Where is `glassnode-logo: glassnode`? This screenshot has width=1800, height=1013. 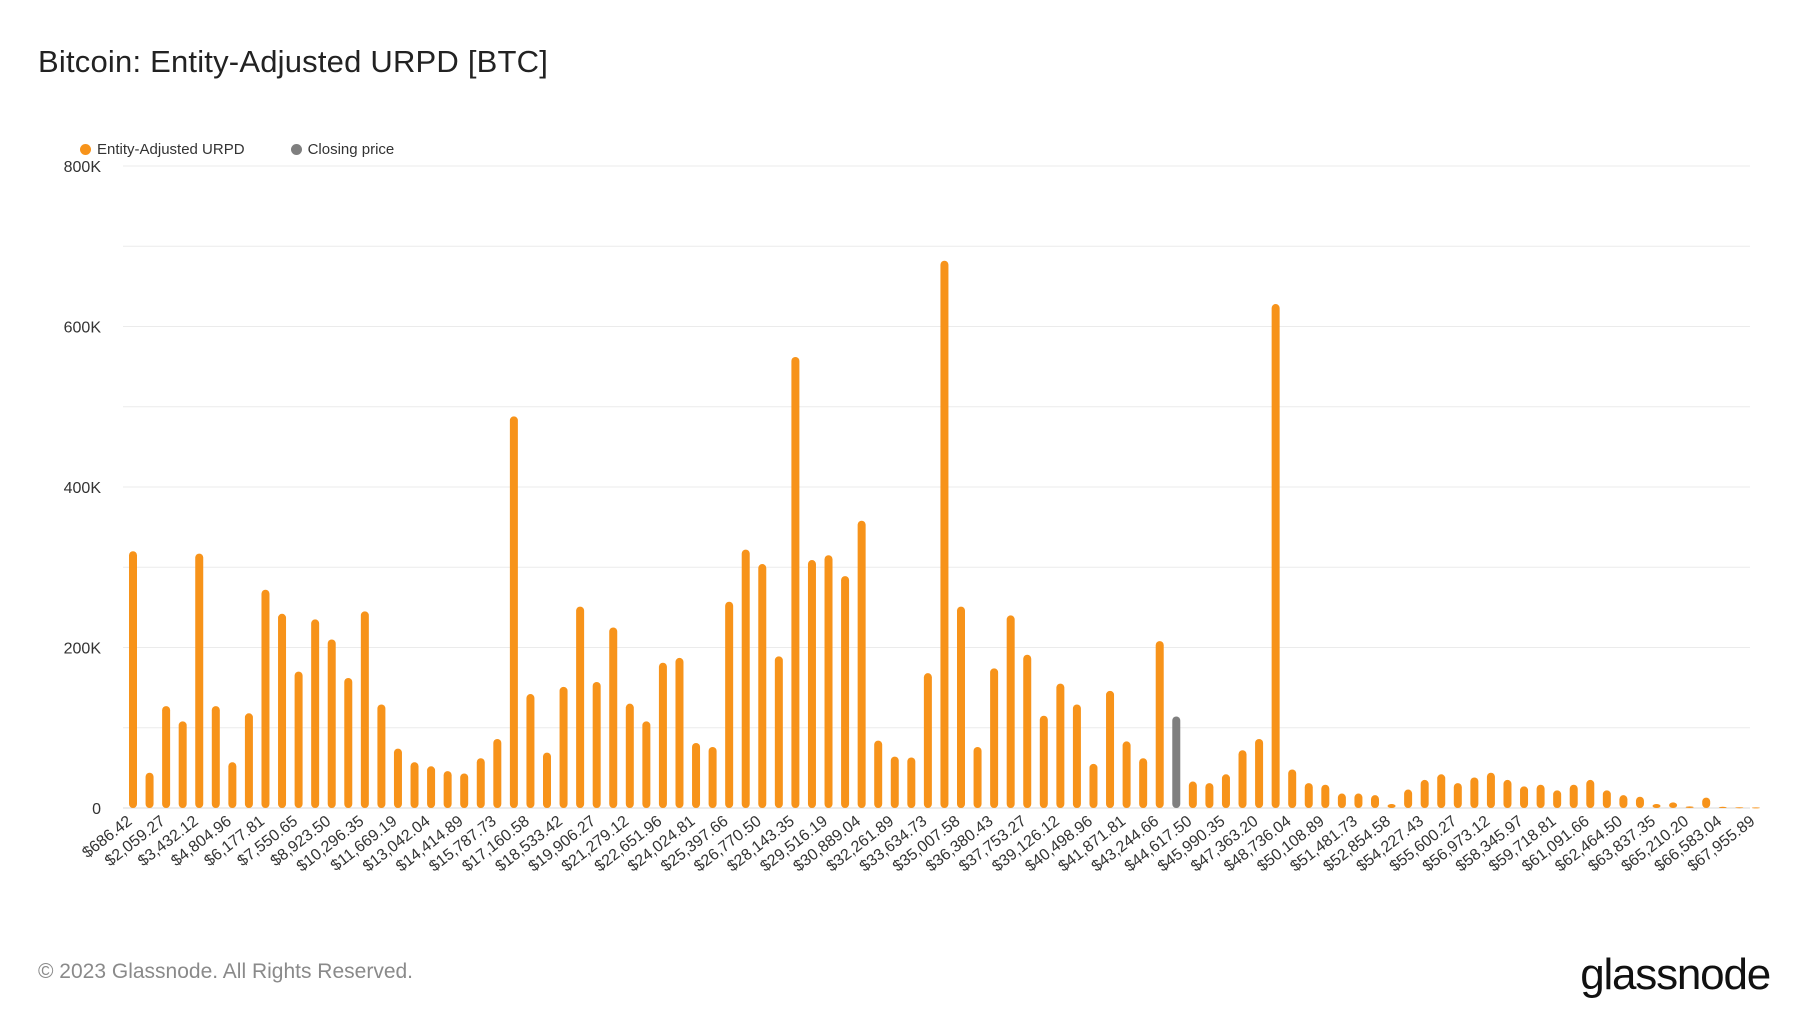
glassnode-logo: glassnode is located at coordinates (1675, 974).